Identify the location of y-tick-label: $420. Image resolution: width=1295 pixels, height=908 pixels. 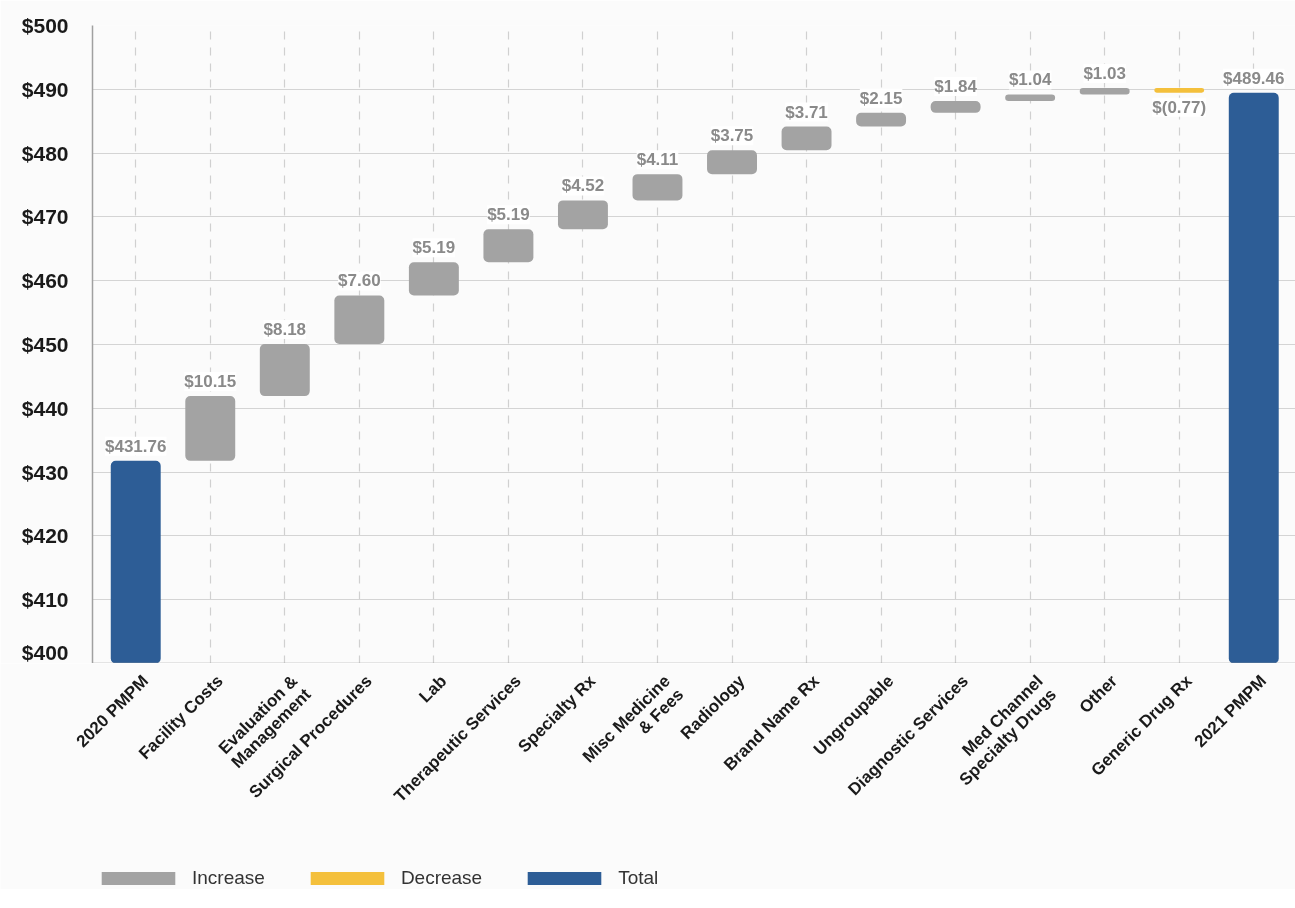
(45, 536).